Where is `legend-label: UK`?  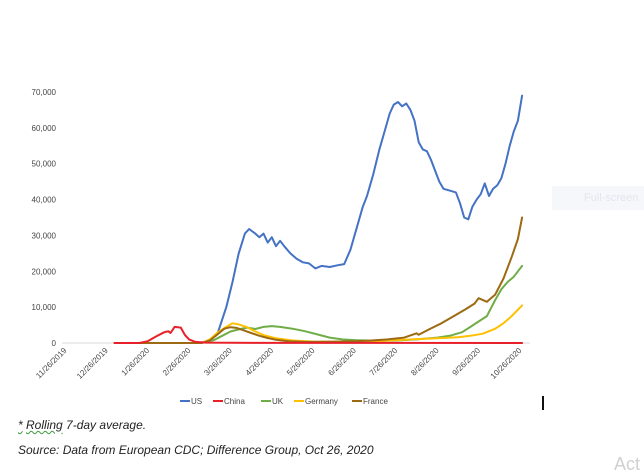
legend-label: UK is located at coordinates (278, 401).